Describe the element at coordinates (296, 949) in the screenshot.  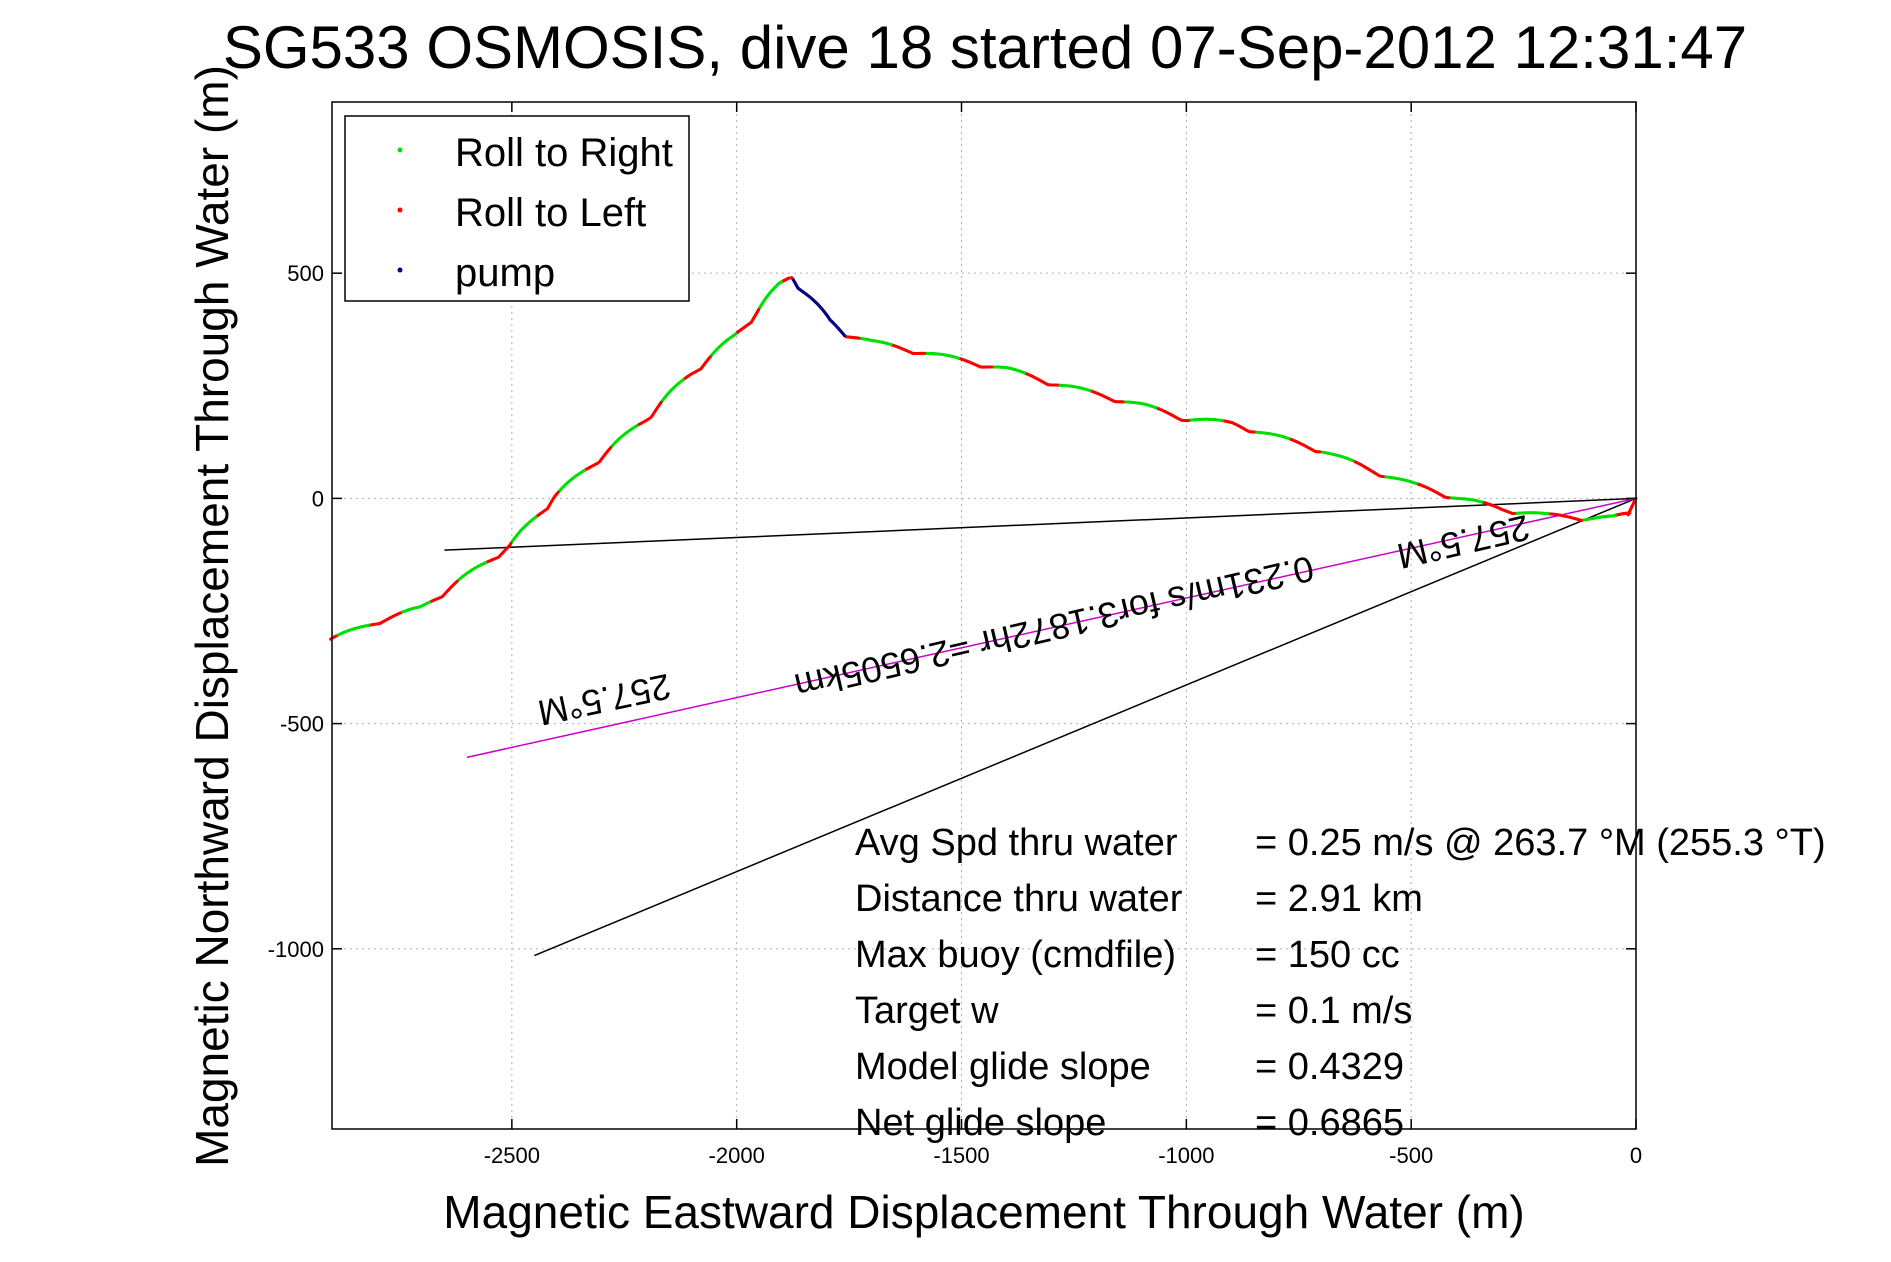
I see `y-tick-label: -1000` at that location.